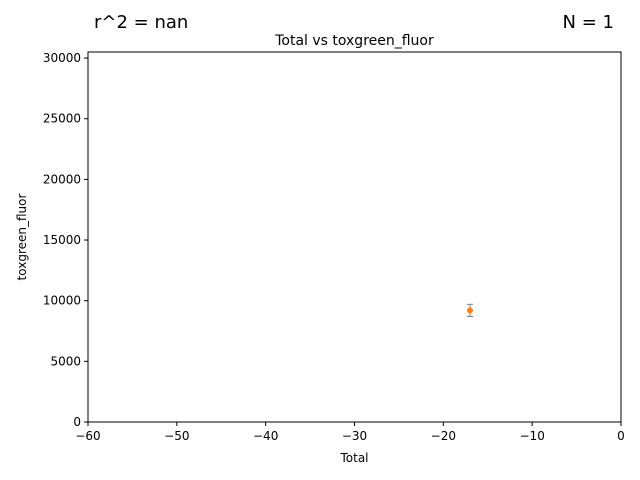  I want to click on x-axis-label: Total, so click(353, 458).